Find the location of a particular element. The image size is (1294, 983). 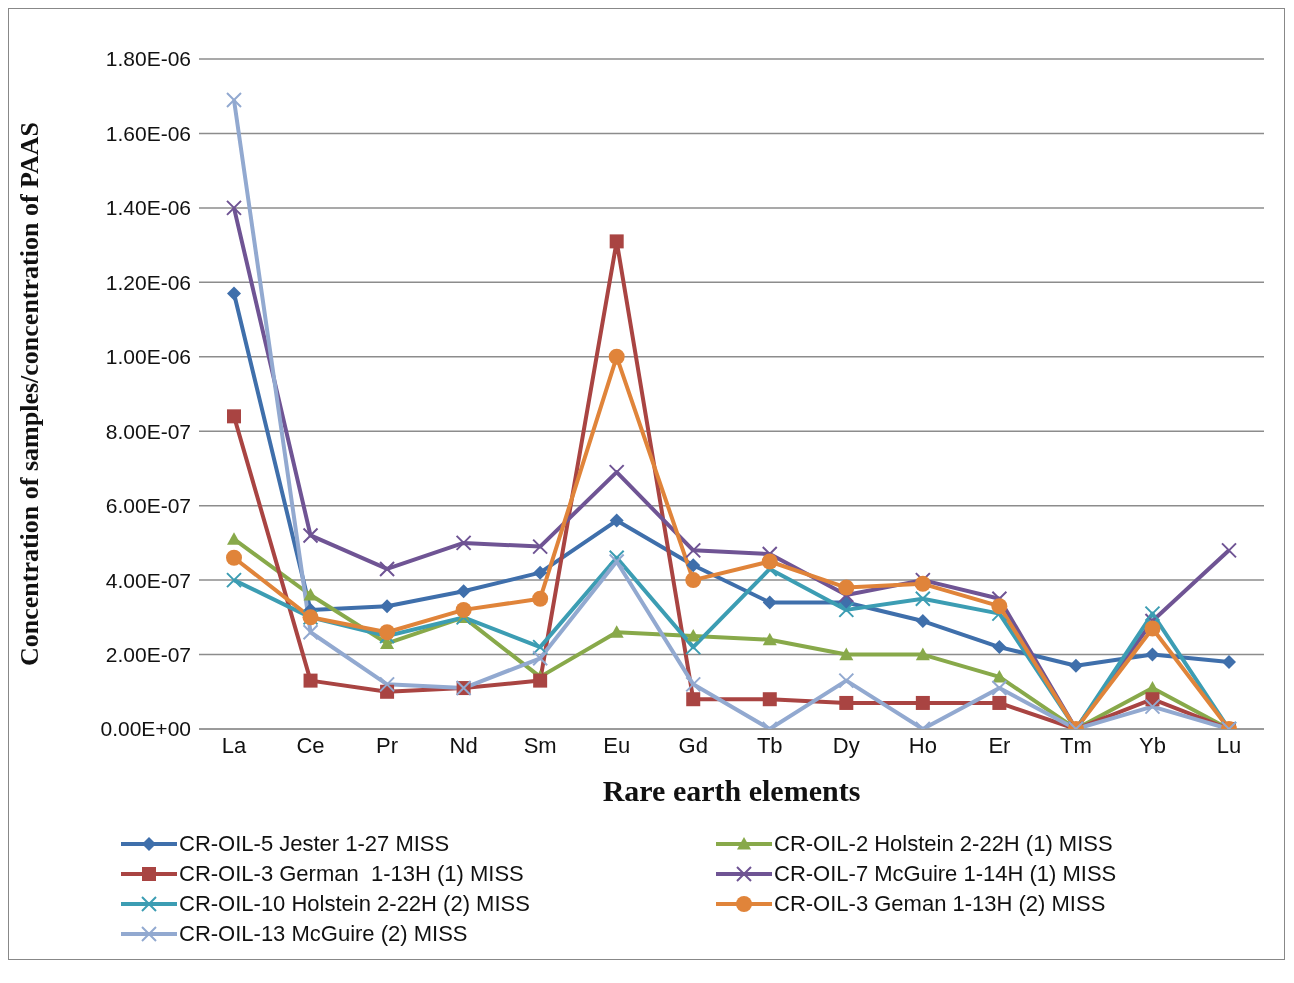

x-tick-label: Pr is located at coordinates (387, 745).